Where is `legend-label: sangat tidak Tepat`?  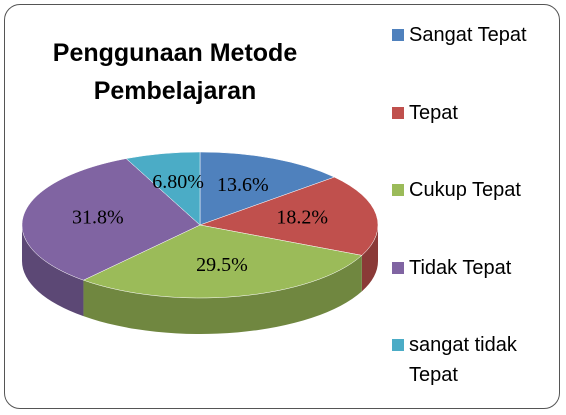
legend-label: sangat tidak Tepat is located at coordinates (463, 360).